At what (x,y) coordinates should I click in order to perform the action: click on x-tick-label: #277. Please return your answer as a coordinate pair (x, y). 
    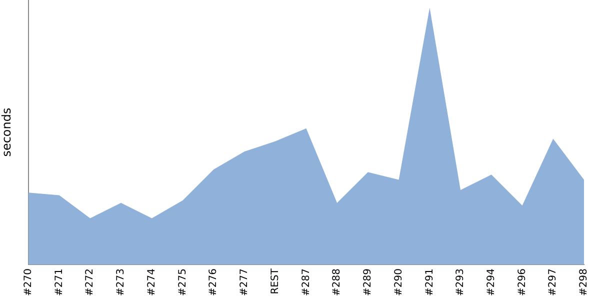
    Looking at the image, I should click on (244, 282).